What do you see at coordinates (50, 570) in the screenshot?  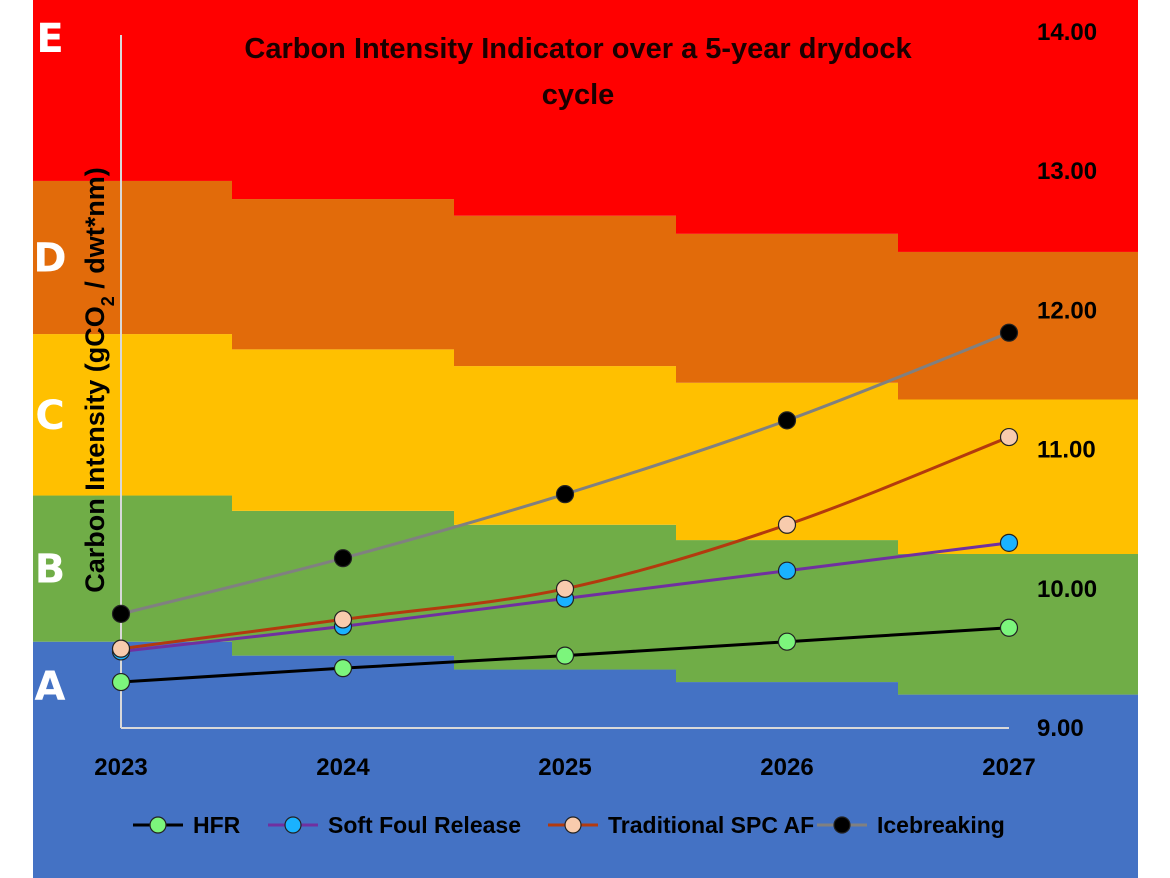 I see `band-label-b: B` at bounding box center [50, 570].